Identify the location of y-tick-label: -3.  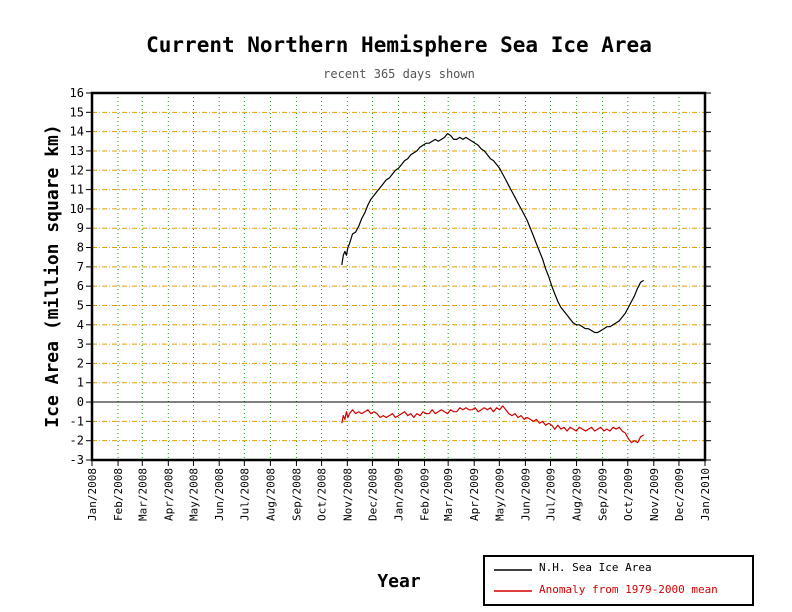
(77, 460).